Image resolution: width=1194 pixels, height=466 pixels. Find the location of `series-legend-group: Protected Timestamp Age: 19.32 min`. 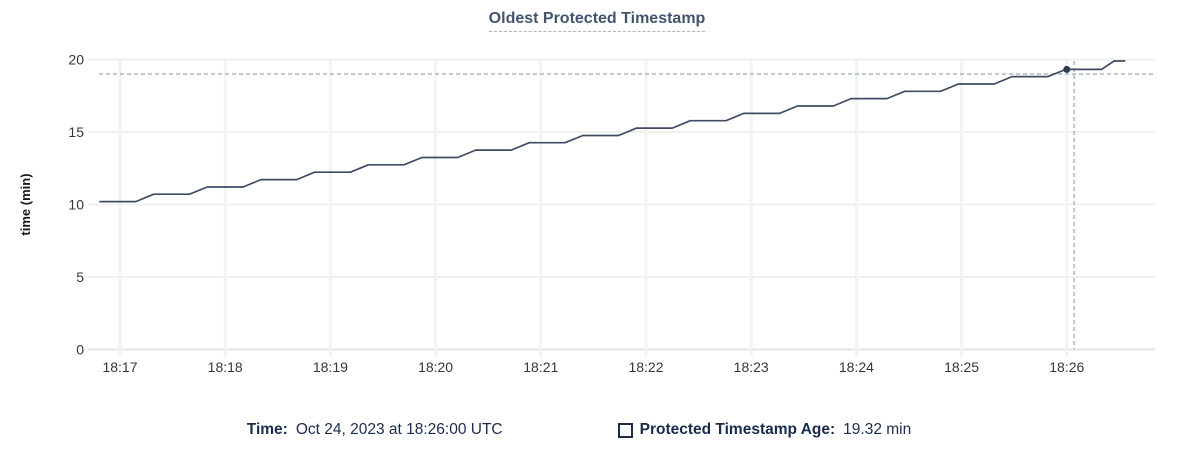

series-legend-group: Protected Timestamp Age: 19.32 min is located at coordinates (764, 430).